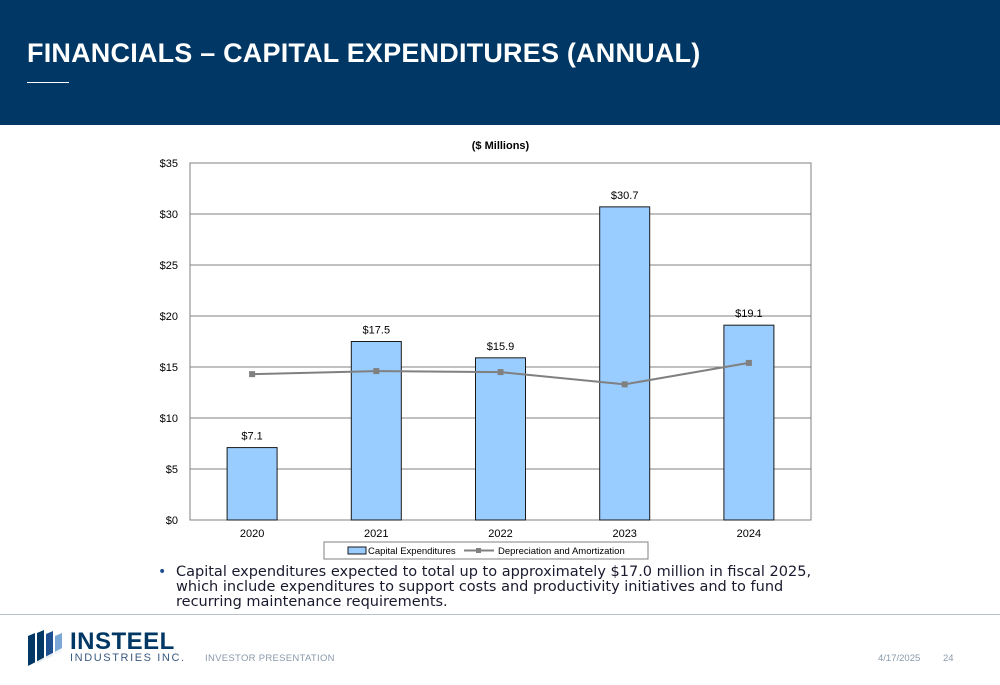 The width and height of the screenshot is (1000, 685). I want to click on bar-2020, so click(252, 484).